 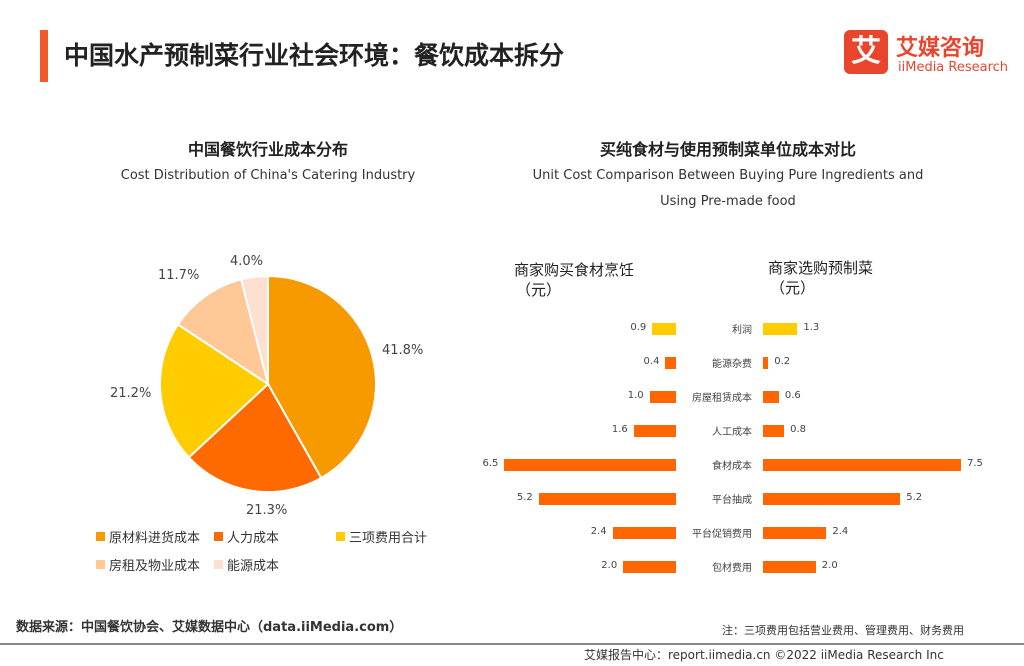 What do you see at coordinates (155, 566) in the screenshot?
I see `legend-label: 房租及物业成本` at bounding box center [155, 566].